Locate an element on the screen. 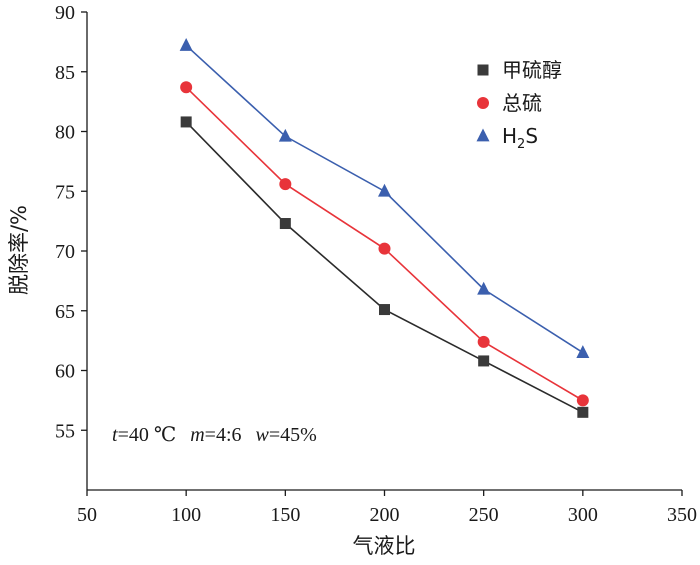 This screenshot has width=700, height=565. annotation-m-value: =4:6 is located at coordinates (223, 435).